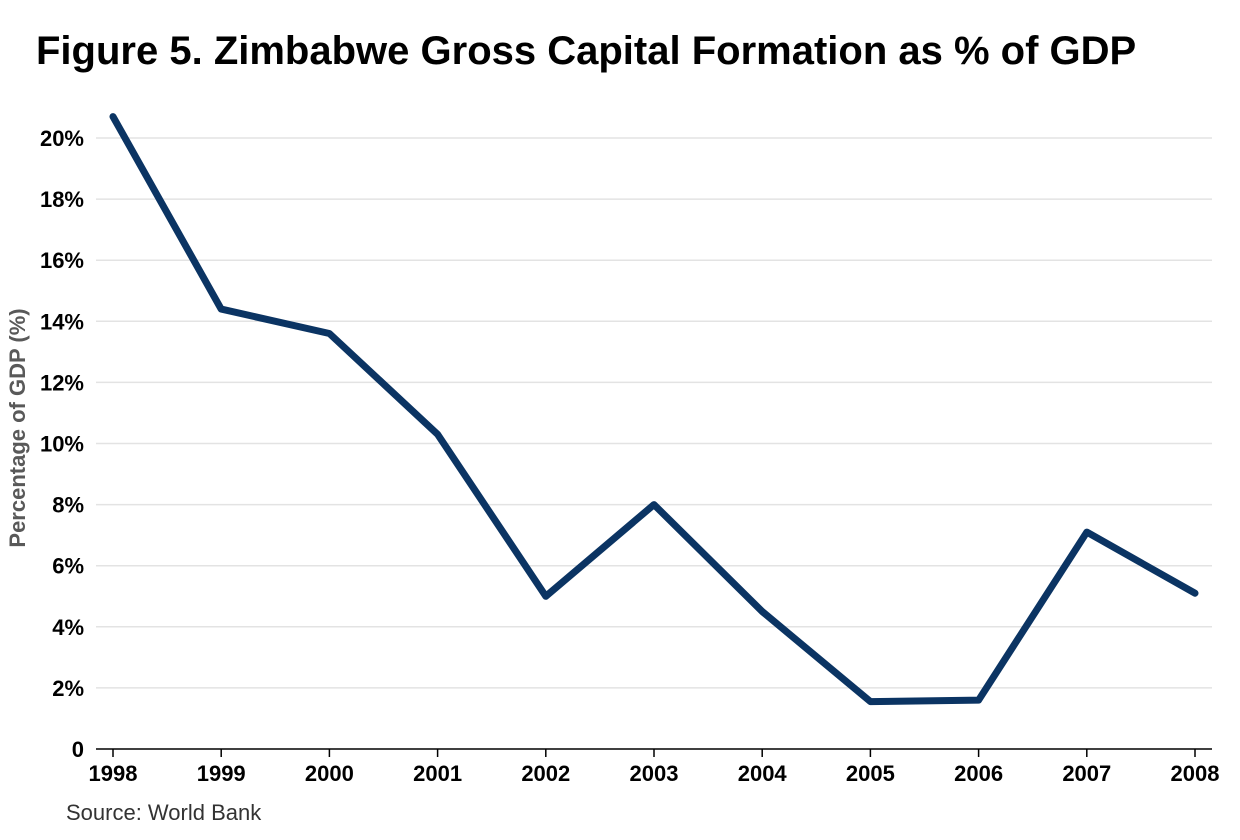 Image resolution: width=1240 pixels, height=840 pixels. Describe the element at coordinates (68, 688) in the screenshot. I see `y-tick-label: 2%` at that location.